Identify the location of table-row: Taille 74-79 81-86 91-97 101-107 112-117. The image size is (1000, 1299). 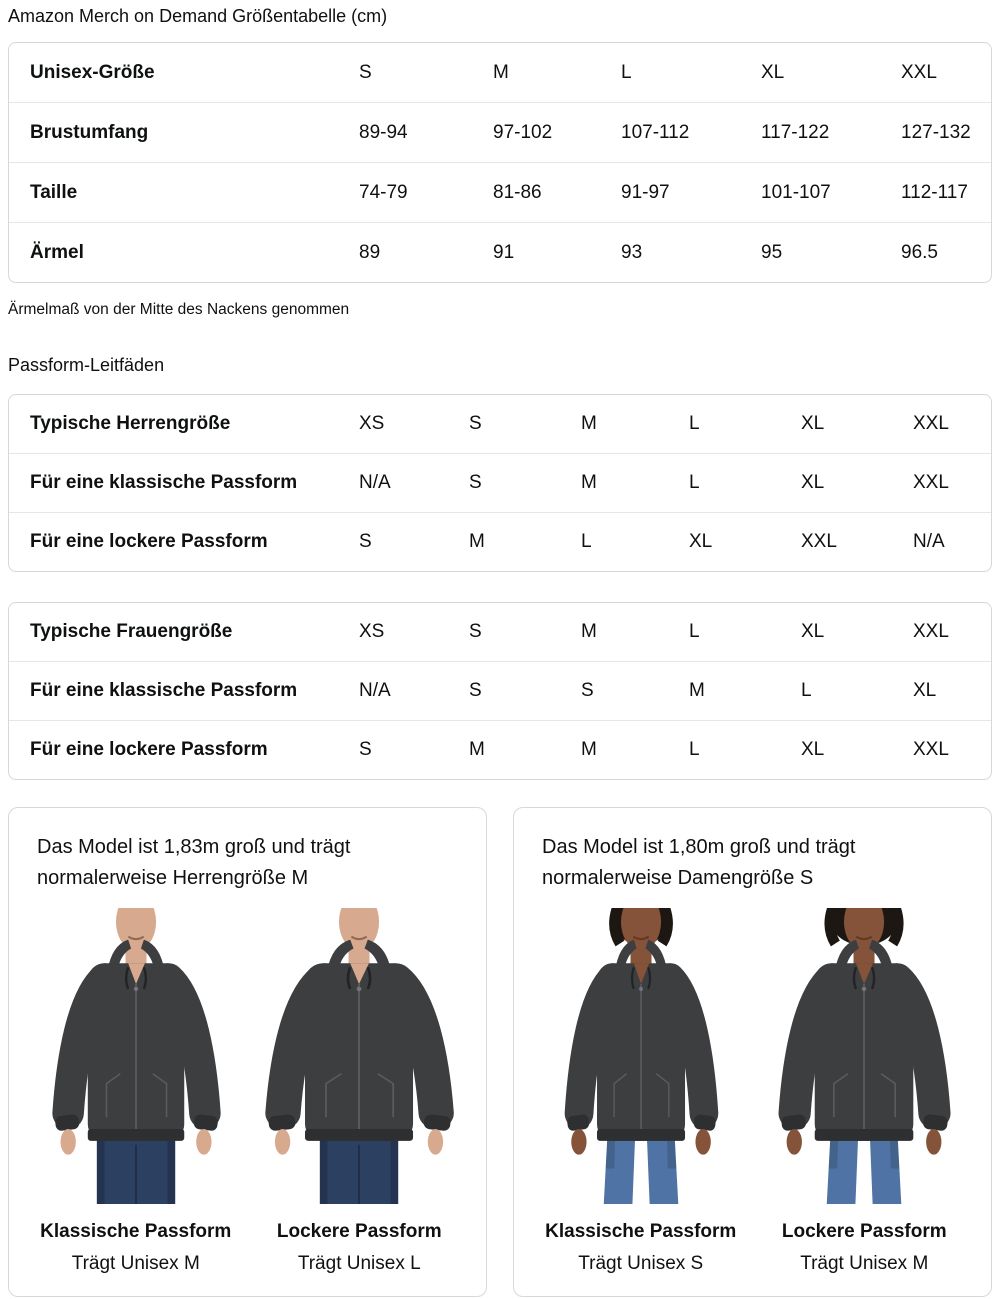
(500, 192).